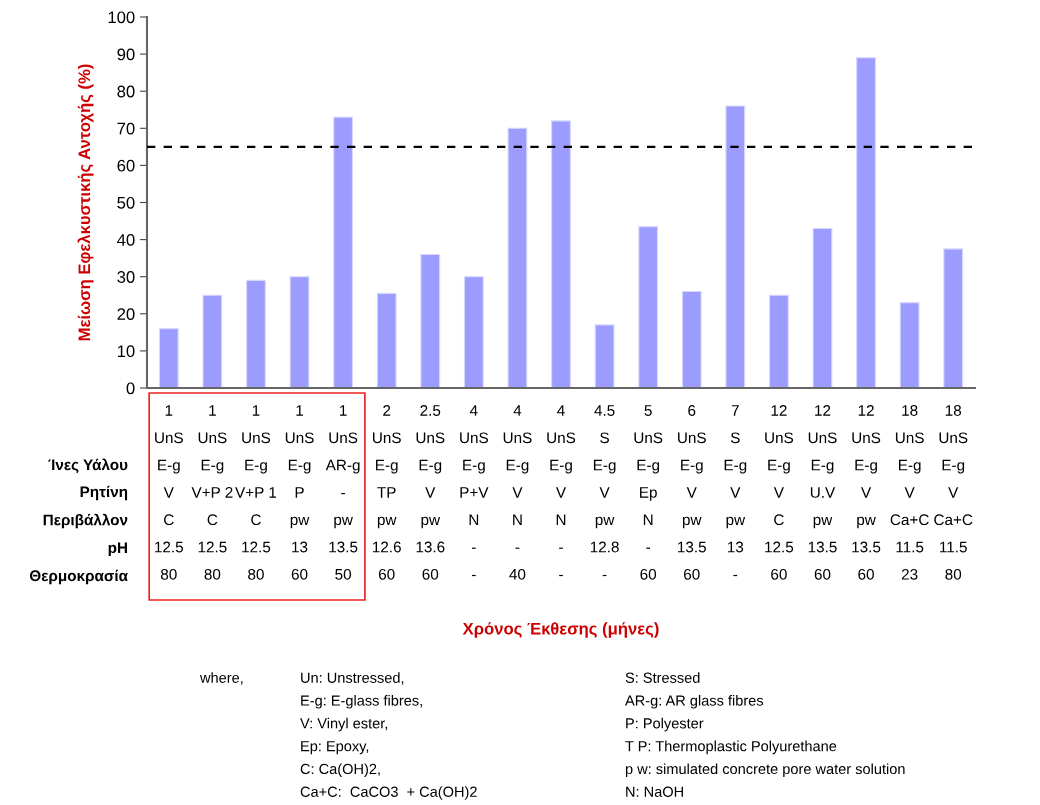 The image size is (1040, 805). I want to click on text: p w: simulated concrete pore water solution, so click(765, 770).